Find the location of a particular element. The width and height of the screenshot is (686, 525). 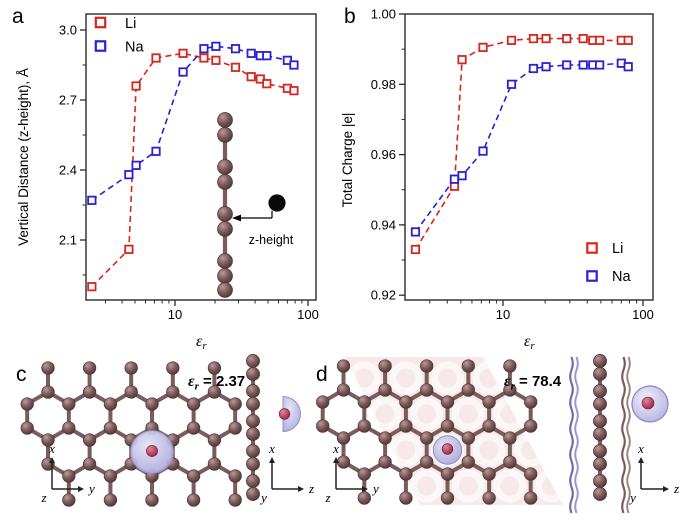

panel-a-label: a is located at coordinates (18, 16).